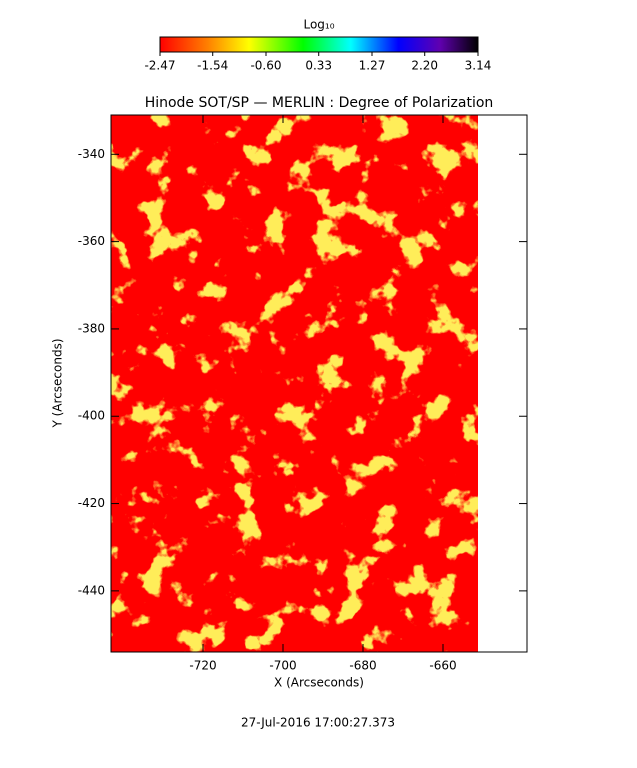 This screenshot has height=768, width=637. What do you see at coordinates (319, 44) in the screenshot?
I see `colorbar` at bounding box center [319, 44].